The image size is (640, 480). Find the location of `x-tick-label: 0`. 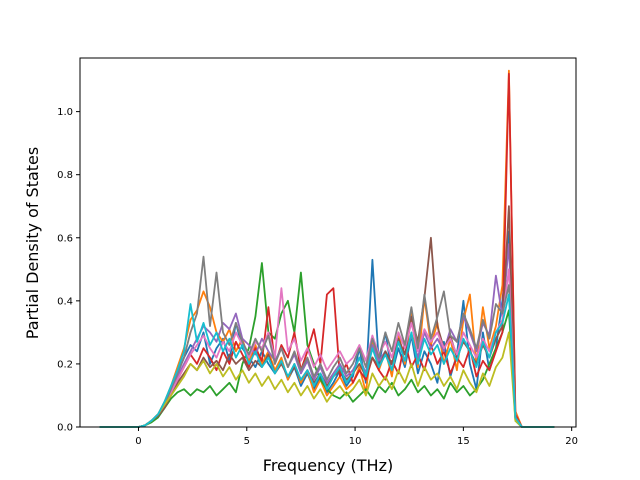

x-tick-label: 0 is located at coordinates (138, 441).